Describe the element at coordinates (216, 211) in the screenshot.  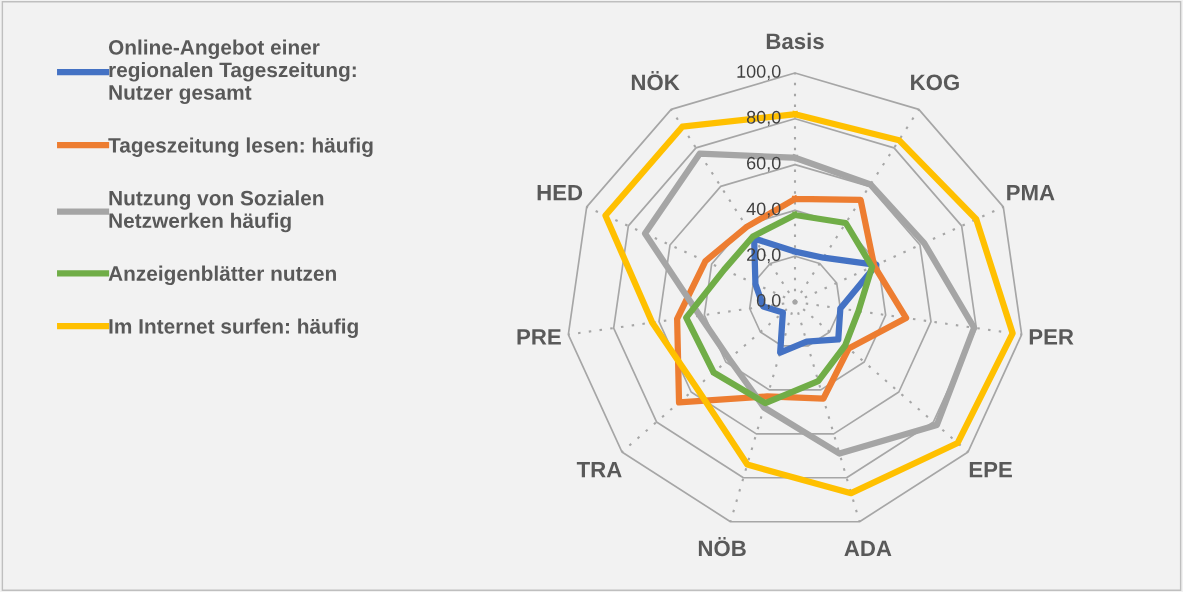
I see `legend-label: Nutzung von Sozialen Netzwerken häufig` at that location.